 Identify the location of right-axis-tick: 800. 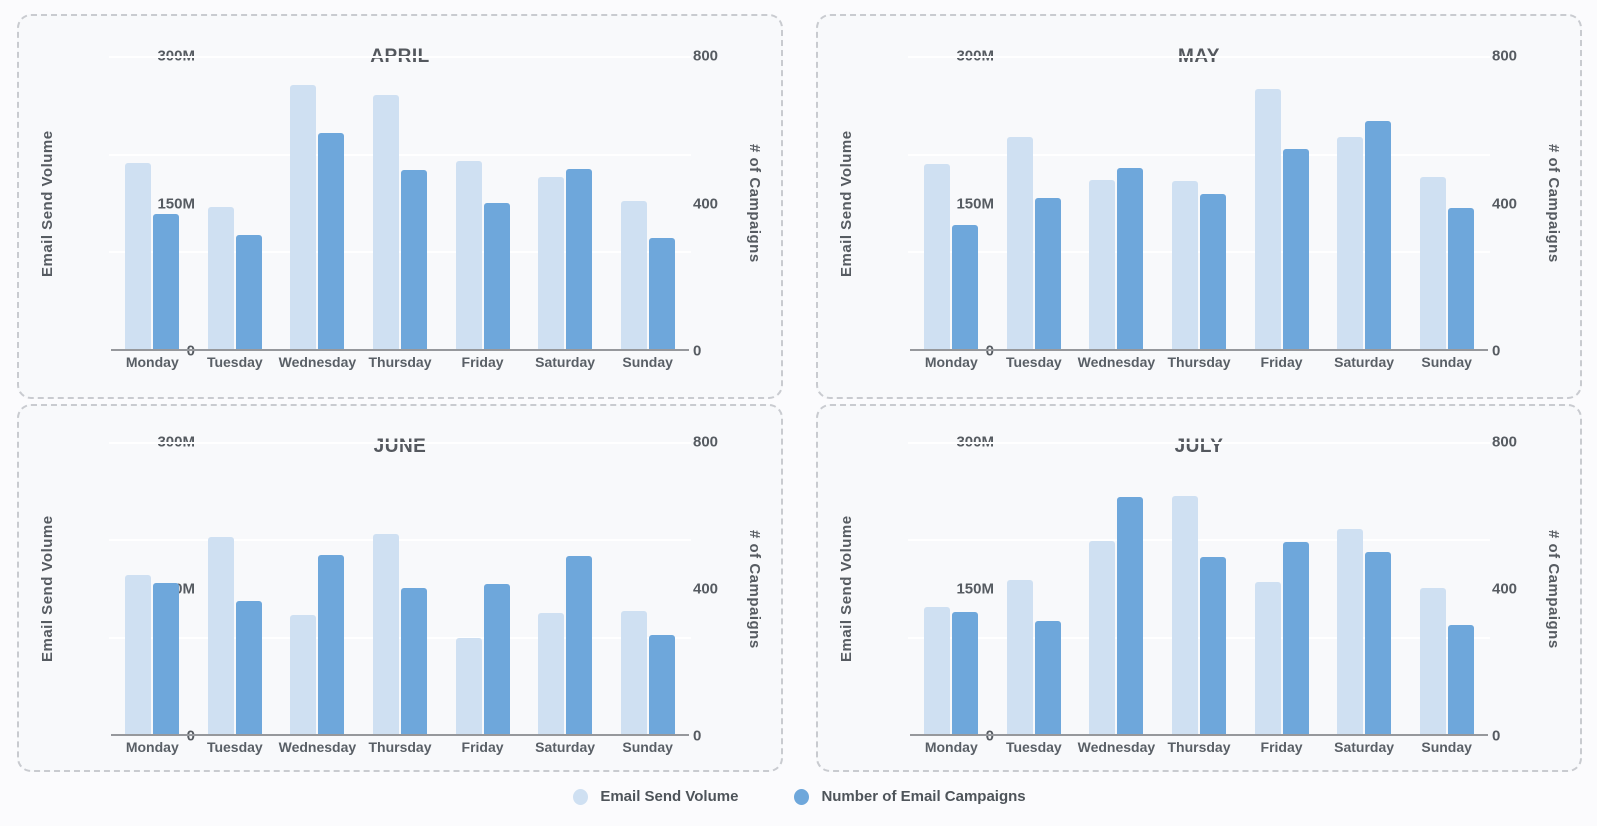
(706, 442).